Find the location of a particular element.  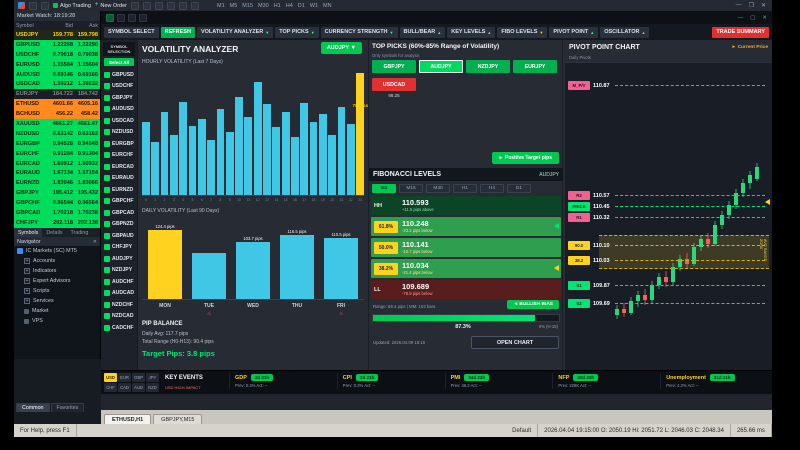

profile-label: Default is located at coordinates (522, 430).